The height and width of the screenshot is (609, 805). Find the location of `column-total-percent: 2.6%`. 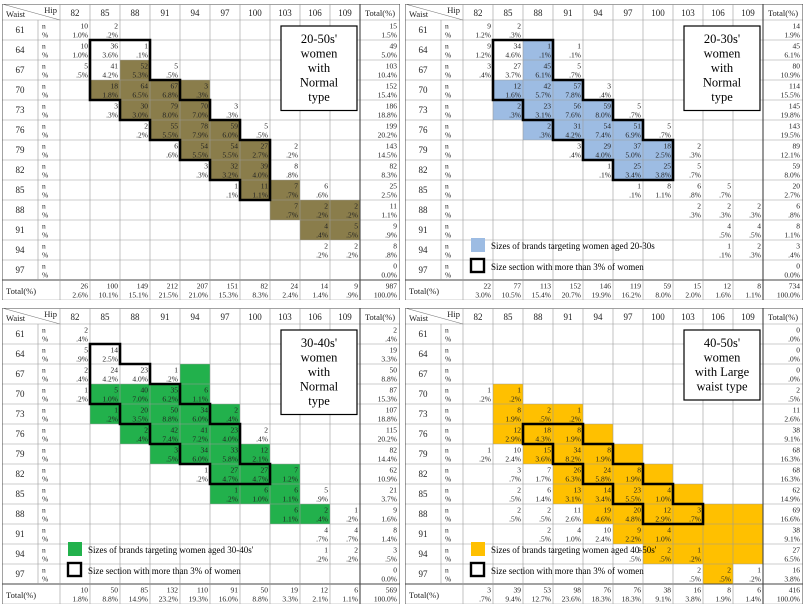

column-total-percent: 2.6% is located at coordinates (80, 295).